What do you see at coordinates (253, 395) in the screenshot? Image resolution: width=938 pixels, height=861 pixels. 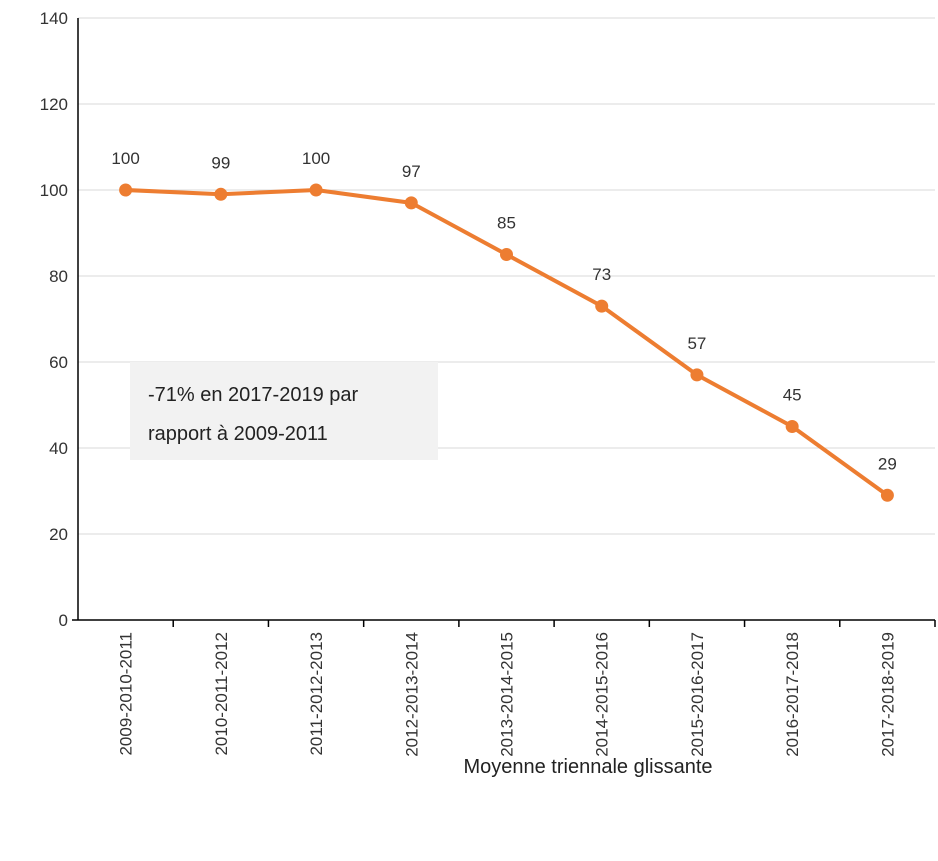 I see `annotation-line-1: -71% en 2017-2019 par` at bounding box center [253, 395].